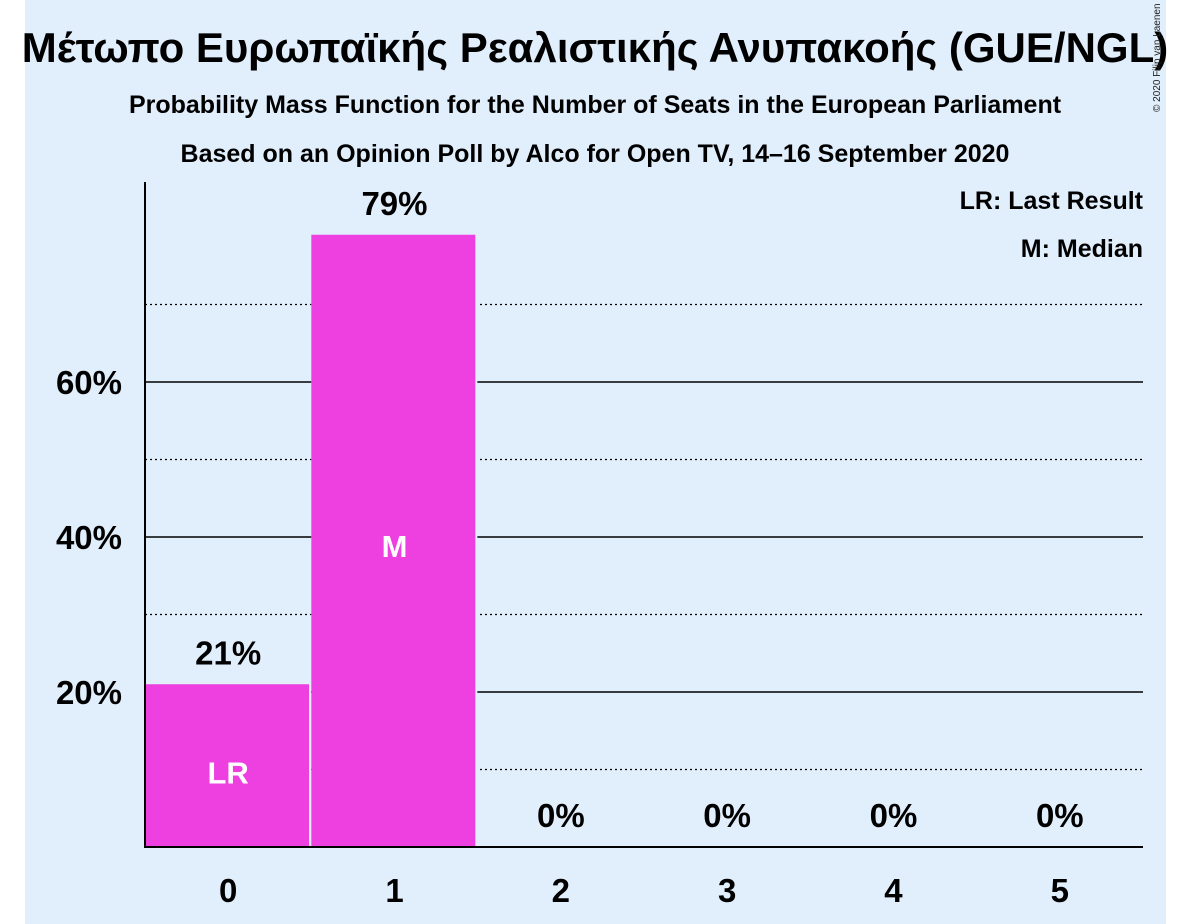 Image resolution: width=1191 pixels, height=924 pixels. What do you see at coordinates (727, 815) in the screenshot?
I see `data-label-3: 0%` at bounding box center [727, 815].